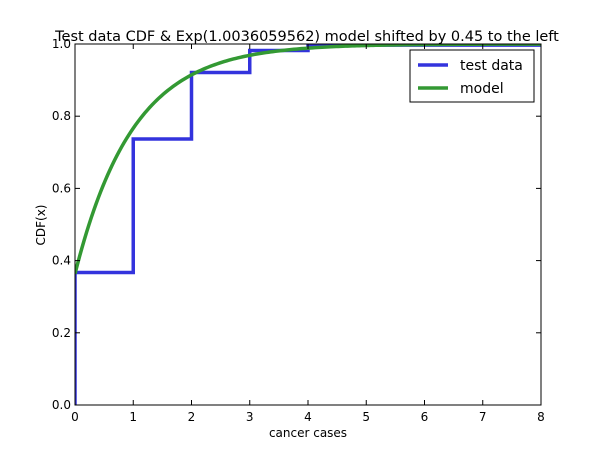 This screenshot has width=600, height=450. Describe the element at coordinates (61, 116) in the screenshot. I see `y-tick-label: 0.8` at that location.